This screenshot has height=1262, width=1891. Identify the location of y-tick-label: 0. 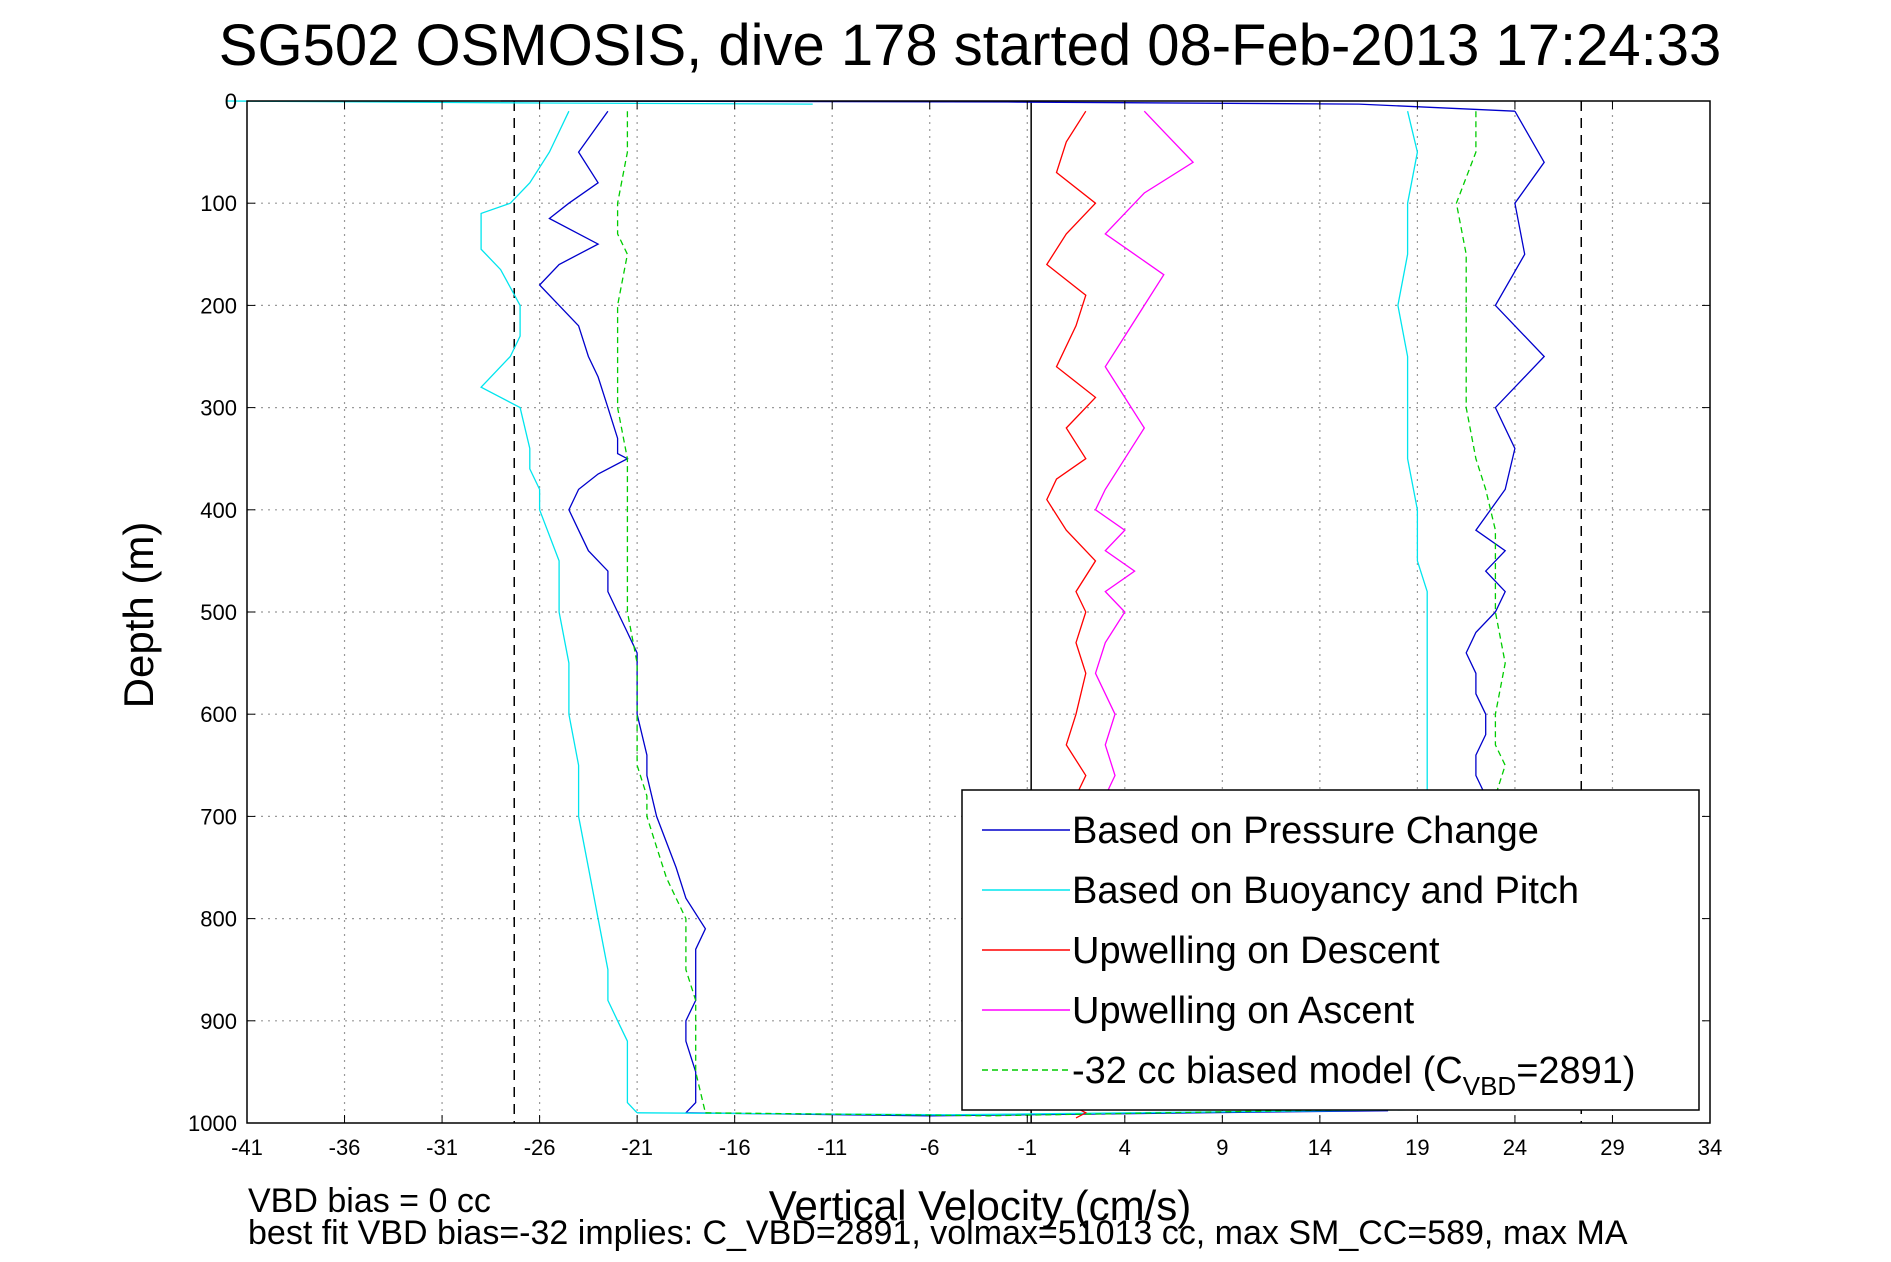
(231, 101).